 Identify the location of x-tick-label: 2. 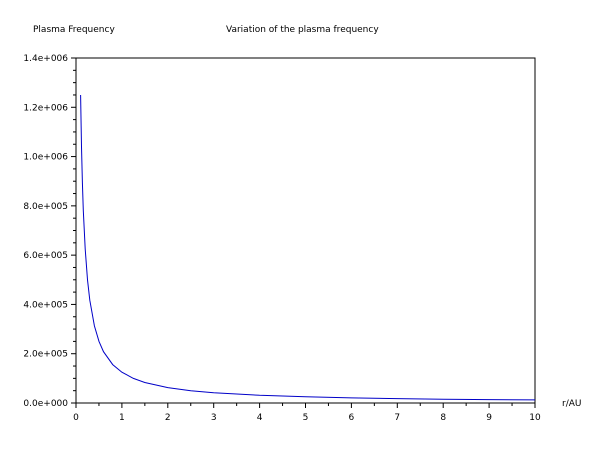
(168, 418).